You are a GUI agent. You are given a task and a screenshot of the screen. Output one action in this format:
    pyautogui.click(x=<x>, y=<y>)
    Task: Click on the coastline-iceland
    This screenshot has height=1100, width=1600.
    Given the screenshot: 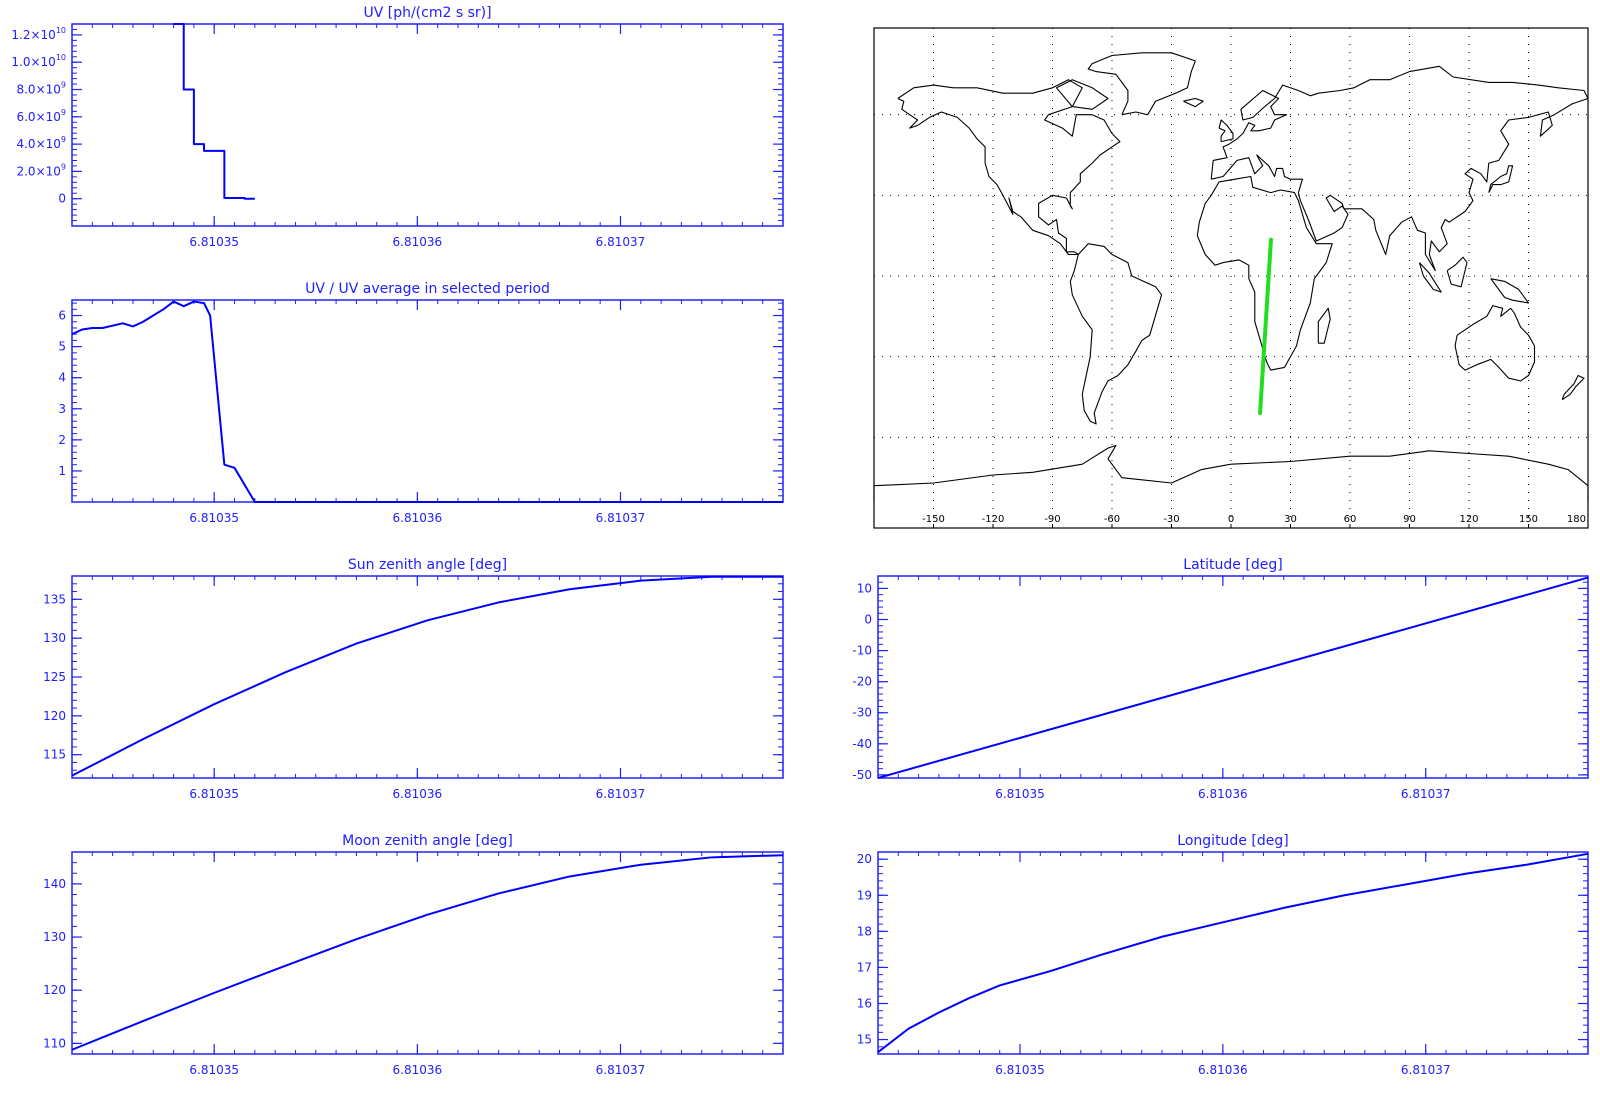 What is the action you would take?
    pyautogui.click(x=1193, y=102)
    